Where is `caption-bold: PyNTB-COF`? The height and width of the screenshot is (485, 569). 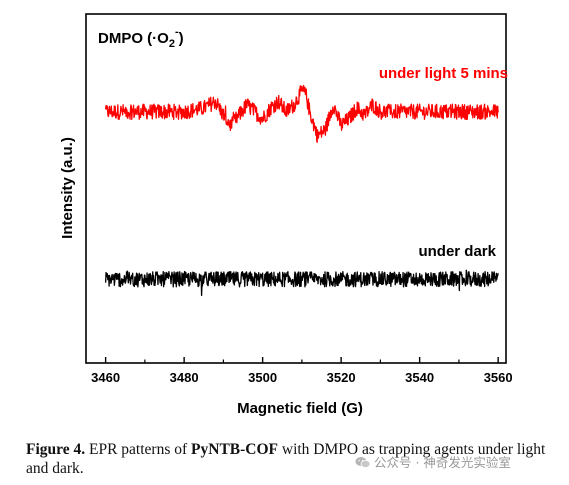
caption-bold: PyNTB-COF is located at coordinates (234, 449).